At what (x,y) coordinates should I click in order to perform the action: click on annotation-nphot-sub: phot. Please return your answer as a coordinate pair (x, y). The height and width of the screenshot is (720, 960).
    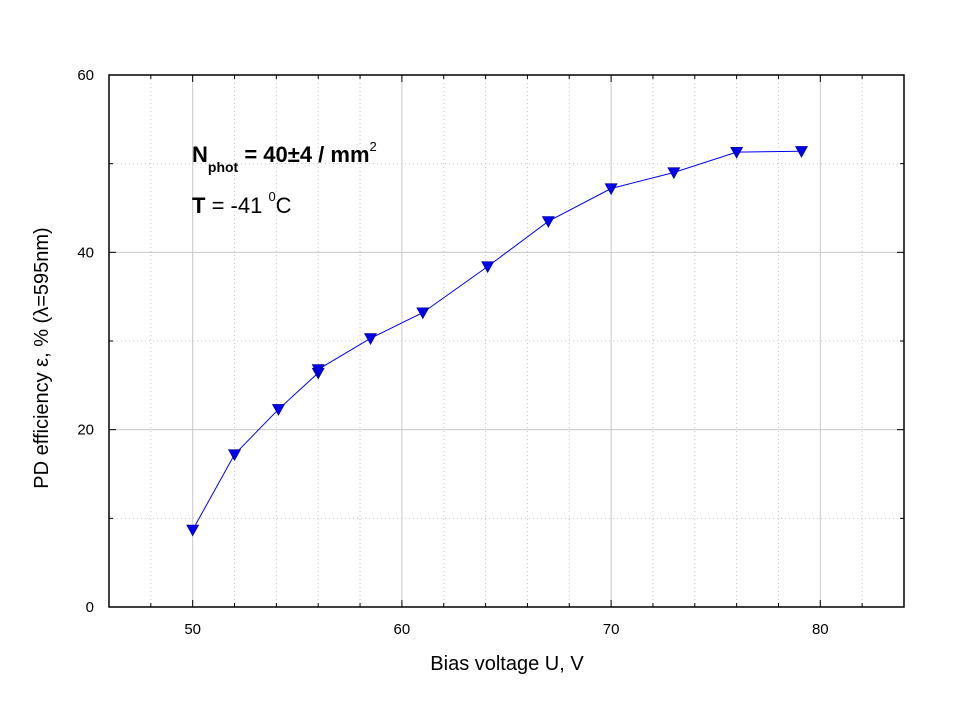
    Looking at the image, I should click on (223, 167).